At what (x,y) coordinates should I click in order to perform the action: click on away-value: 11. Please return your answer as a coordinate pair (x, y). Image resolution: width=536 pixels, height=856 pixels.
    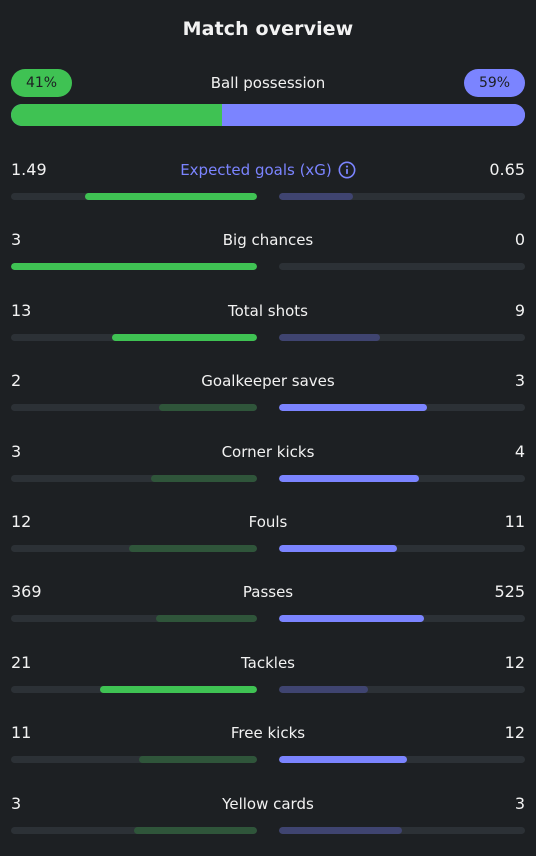
    Looking at the image, I should click on (514, 521).